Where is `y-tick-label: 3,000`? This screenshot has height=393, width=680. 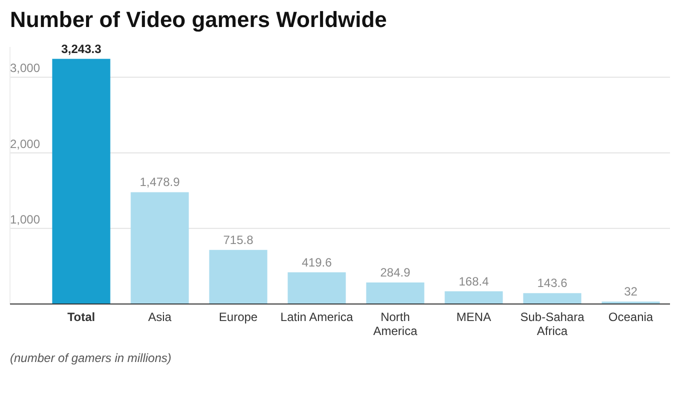 y-tick-label: 3,000 is located at coordinates (25, 68).